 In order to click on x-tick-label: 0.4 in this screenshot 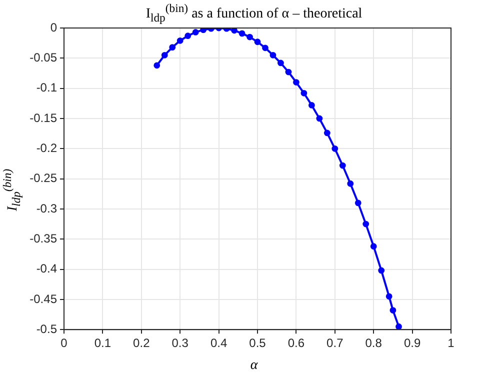, I will do `click(219, 343)`.